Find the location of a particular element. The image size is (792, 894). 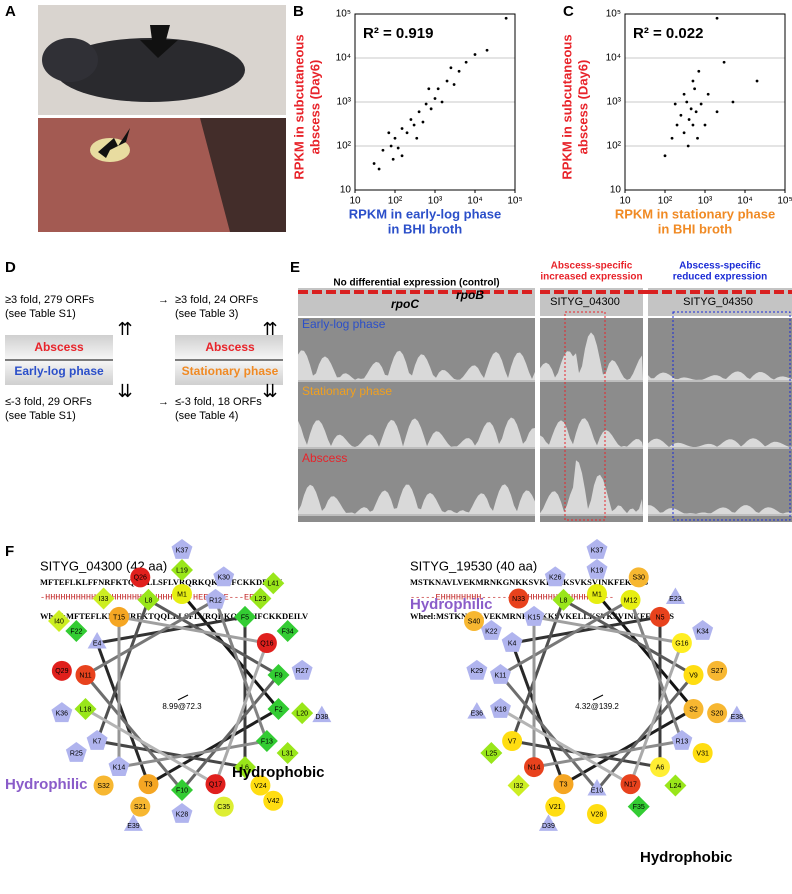

residue-label: R27 is located at coordinates (302, 671).